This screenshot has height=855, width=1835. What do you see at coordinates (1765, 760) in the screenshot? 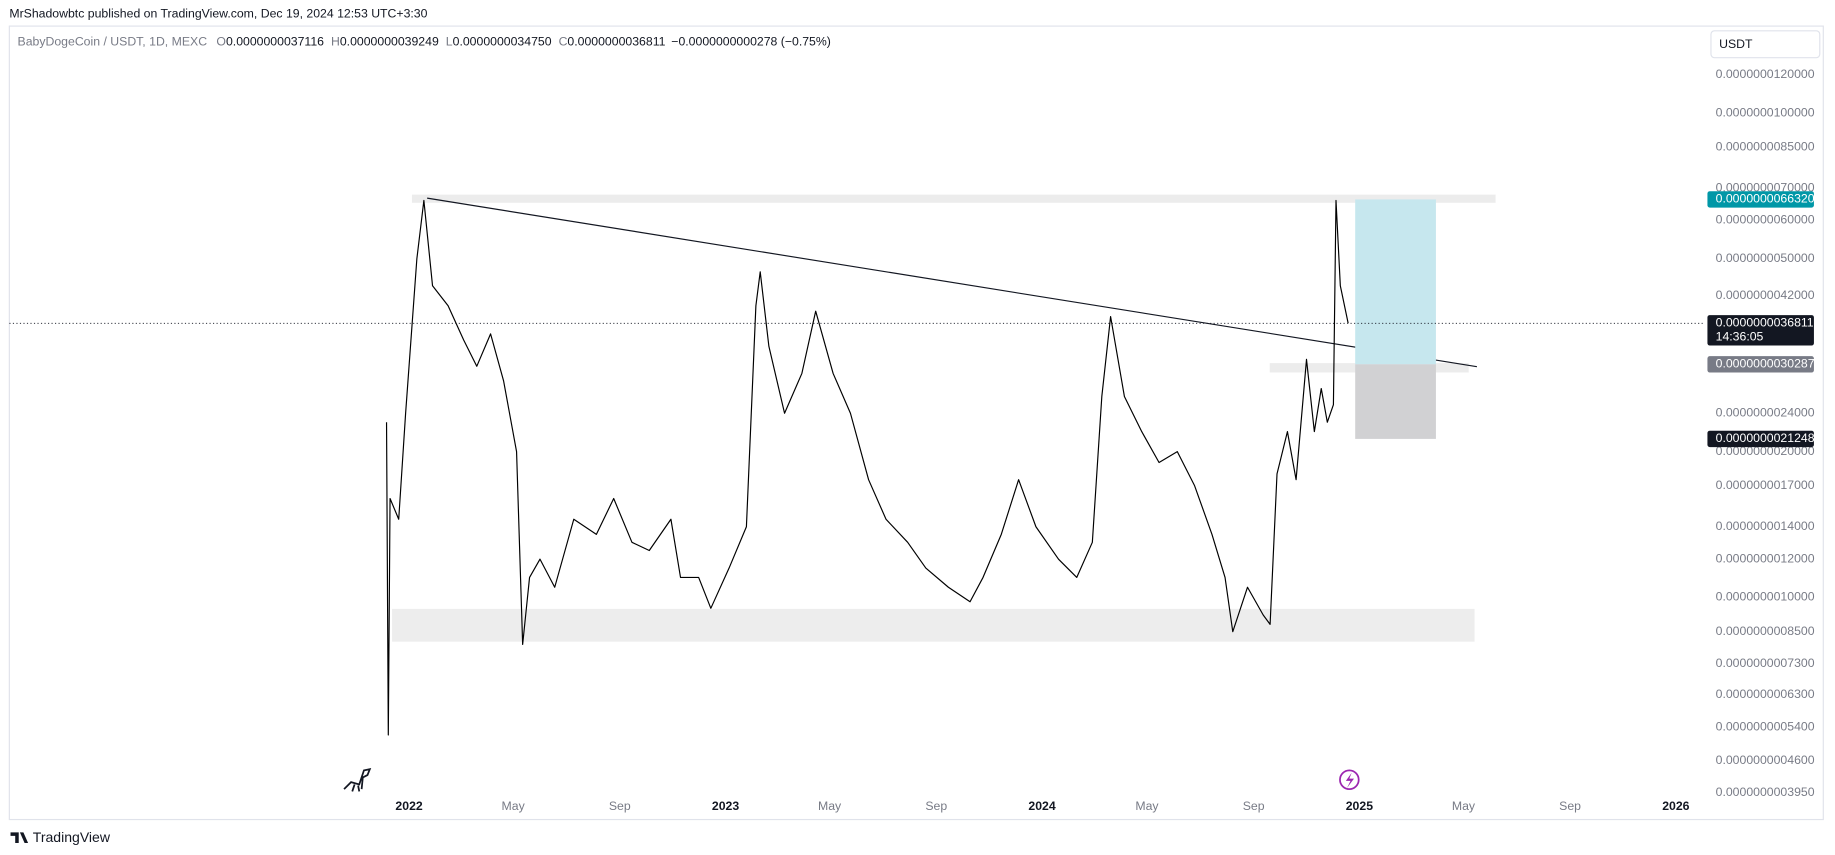
I see `y-tick-label: 0.0000000004600` at bounding box center [1765, 760].